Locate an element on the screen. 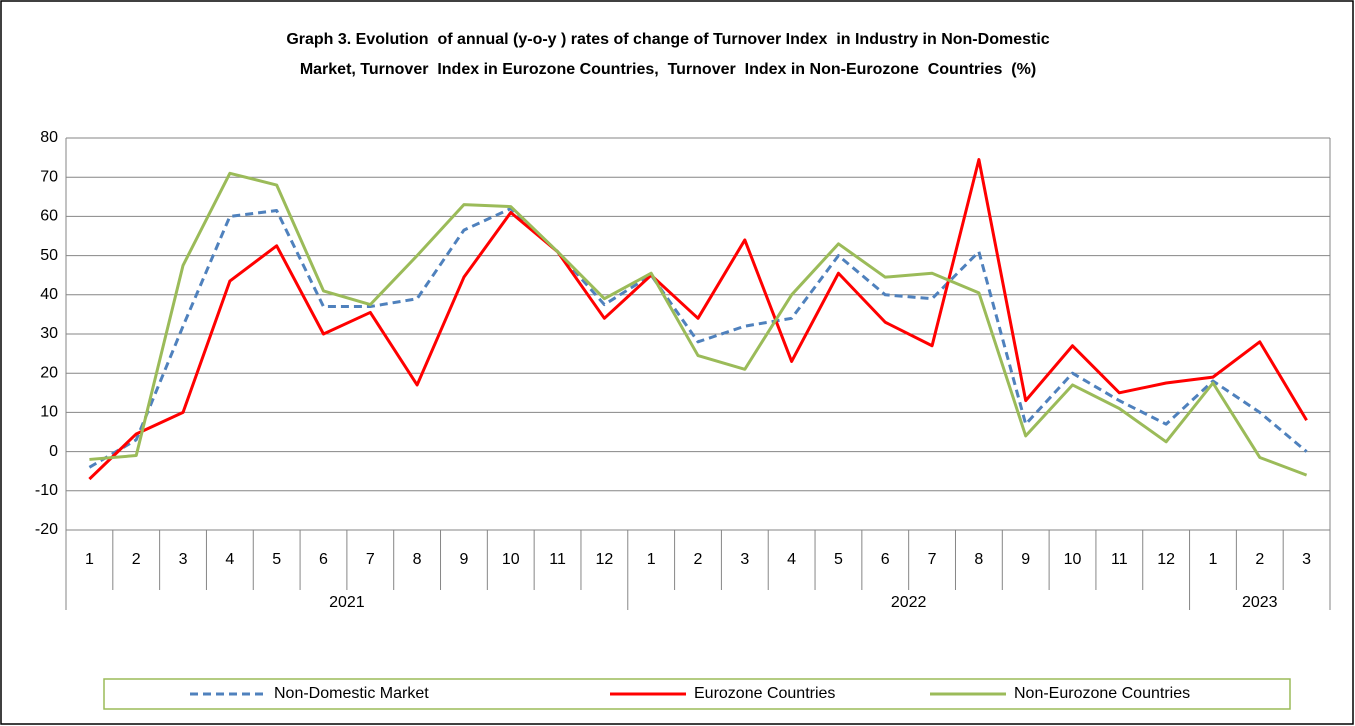  y-tick-label: 0 is located at coordinates (53, 451).